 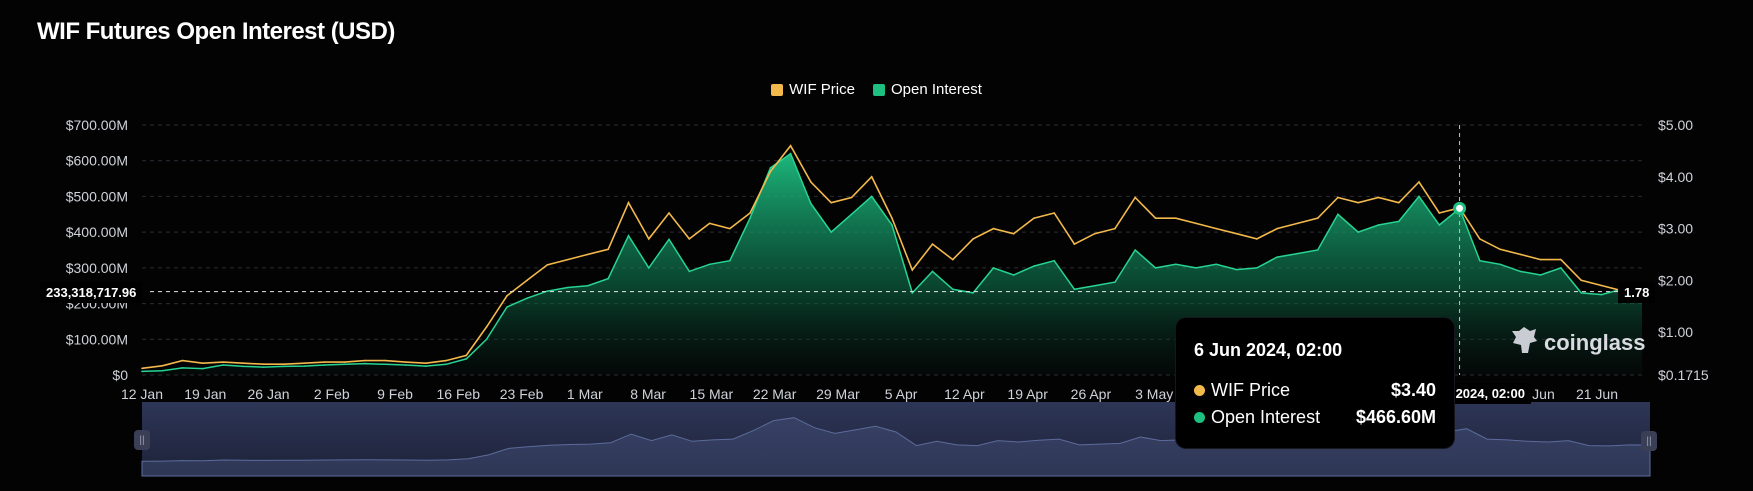 I want to click on x-tick-label: 5 Apr, so click(x=901, y=394).